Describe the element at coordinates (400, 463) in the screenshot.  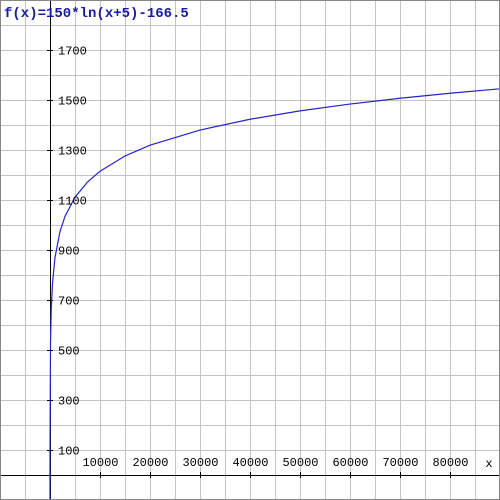
I see `x-tick-label: 70000` at that location.